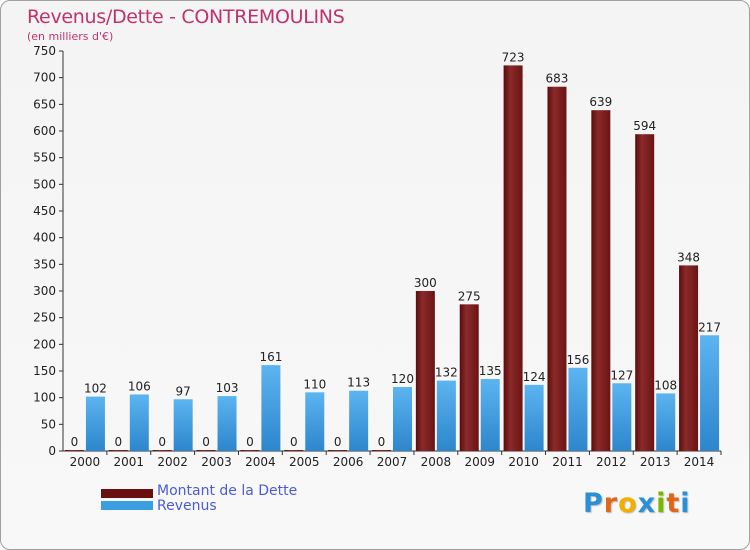  I want to click on x-tick-label: 2001, so click(129, 462).